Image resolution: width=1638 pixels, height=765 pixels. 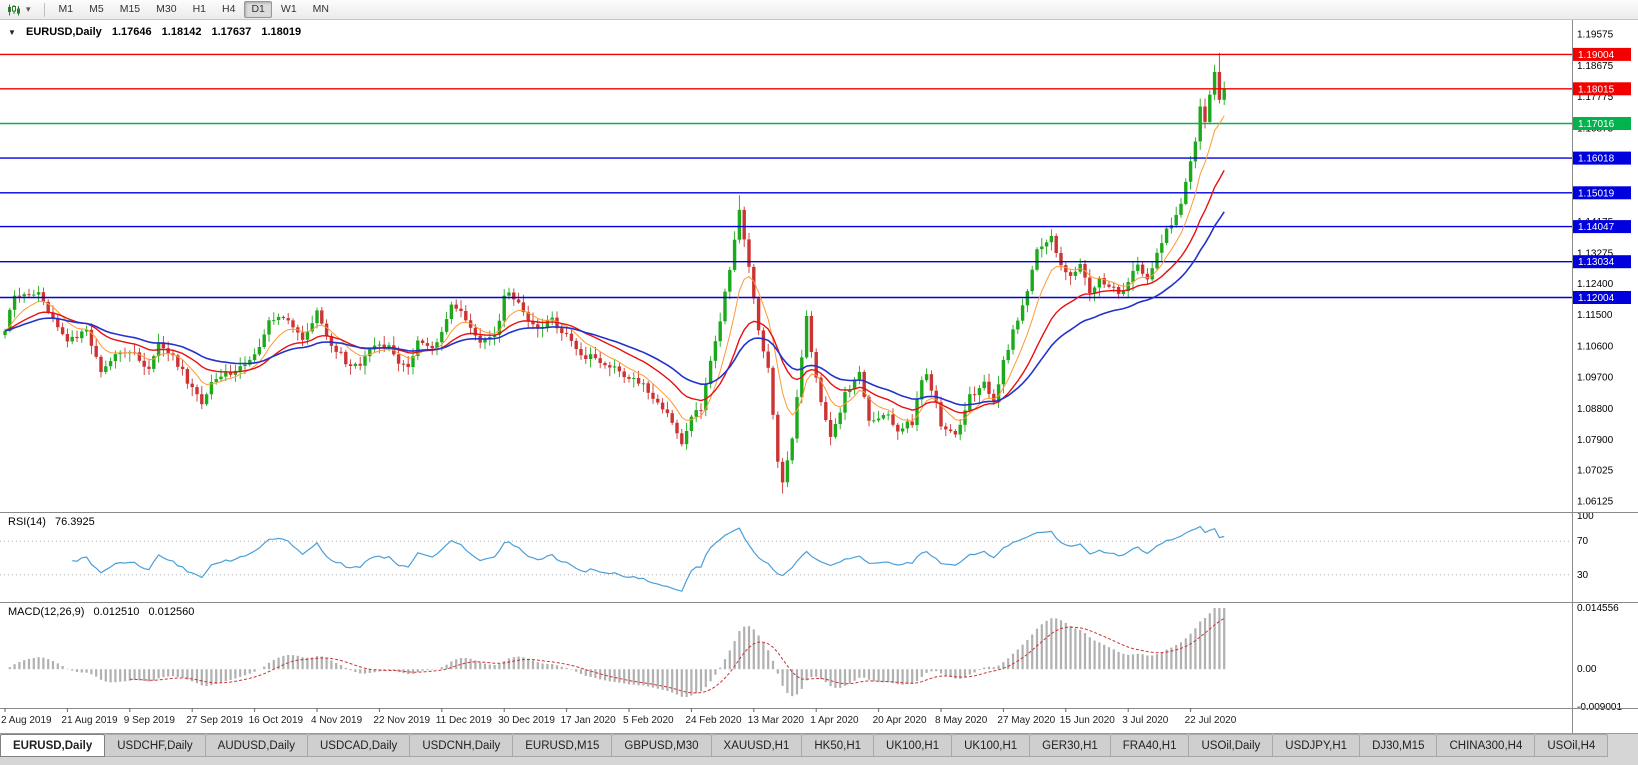 I want to click on tab-usoil-h4: USOil,H4, so click(x=1572, y=745).